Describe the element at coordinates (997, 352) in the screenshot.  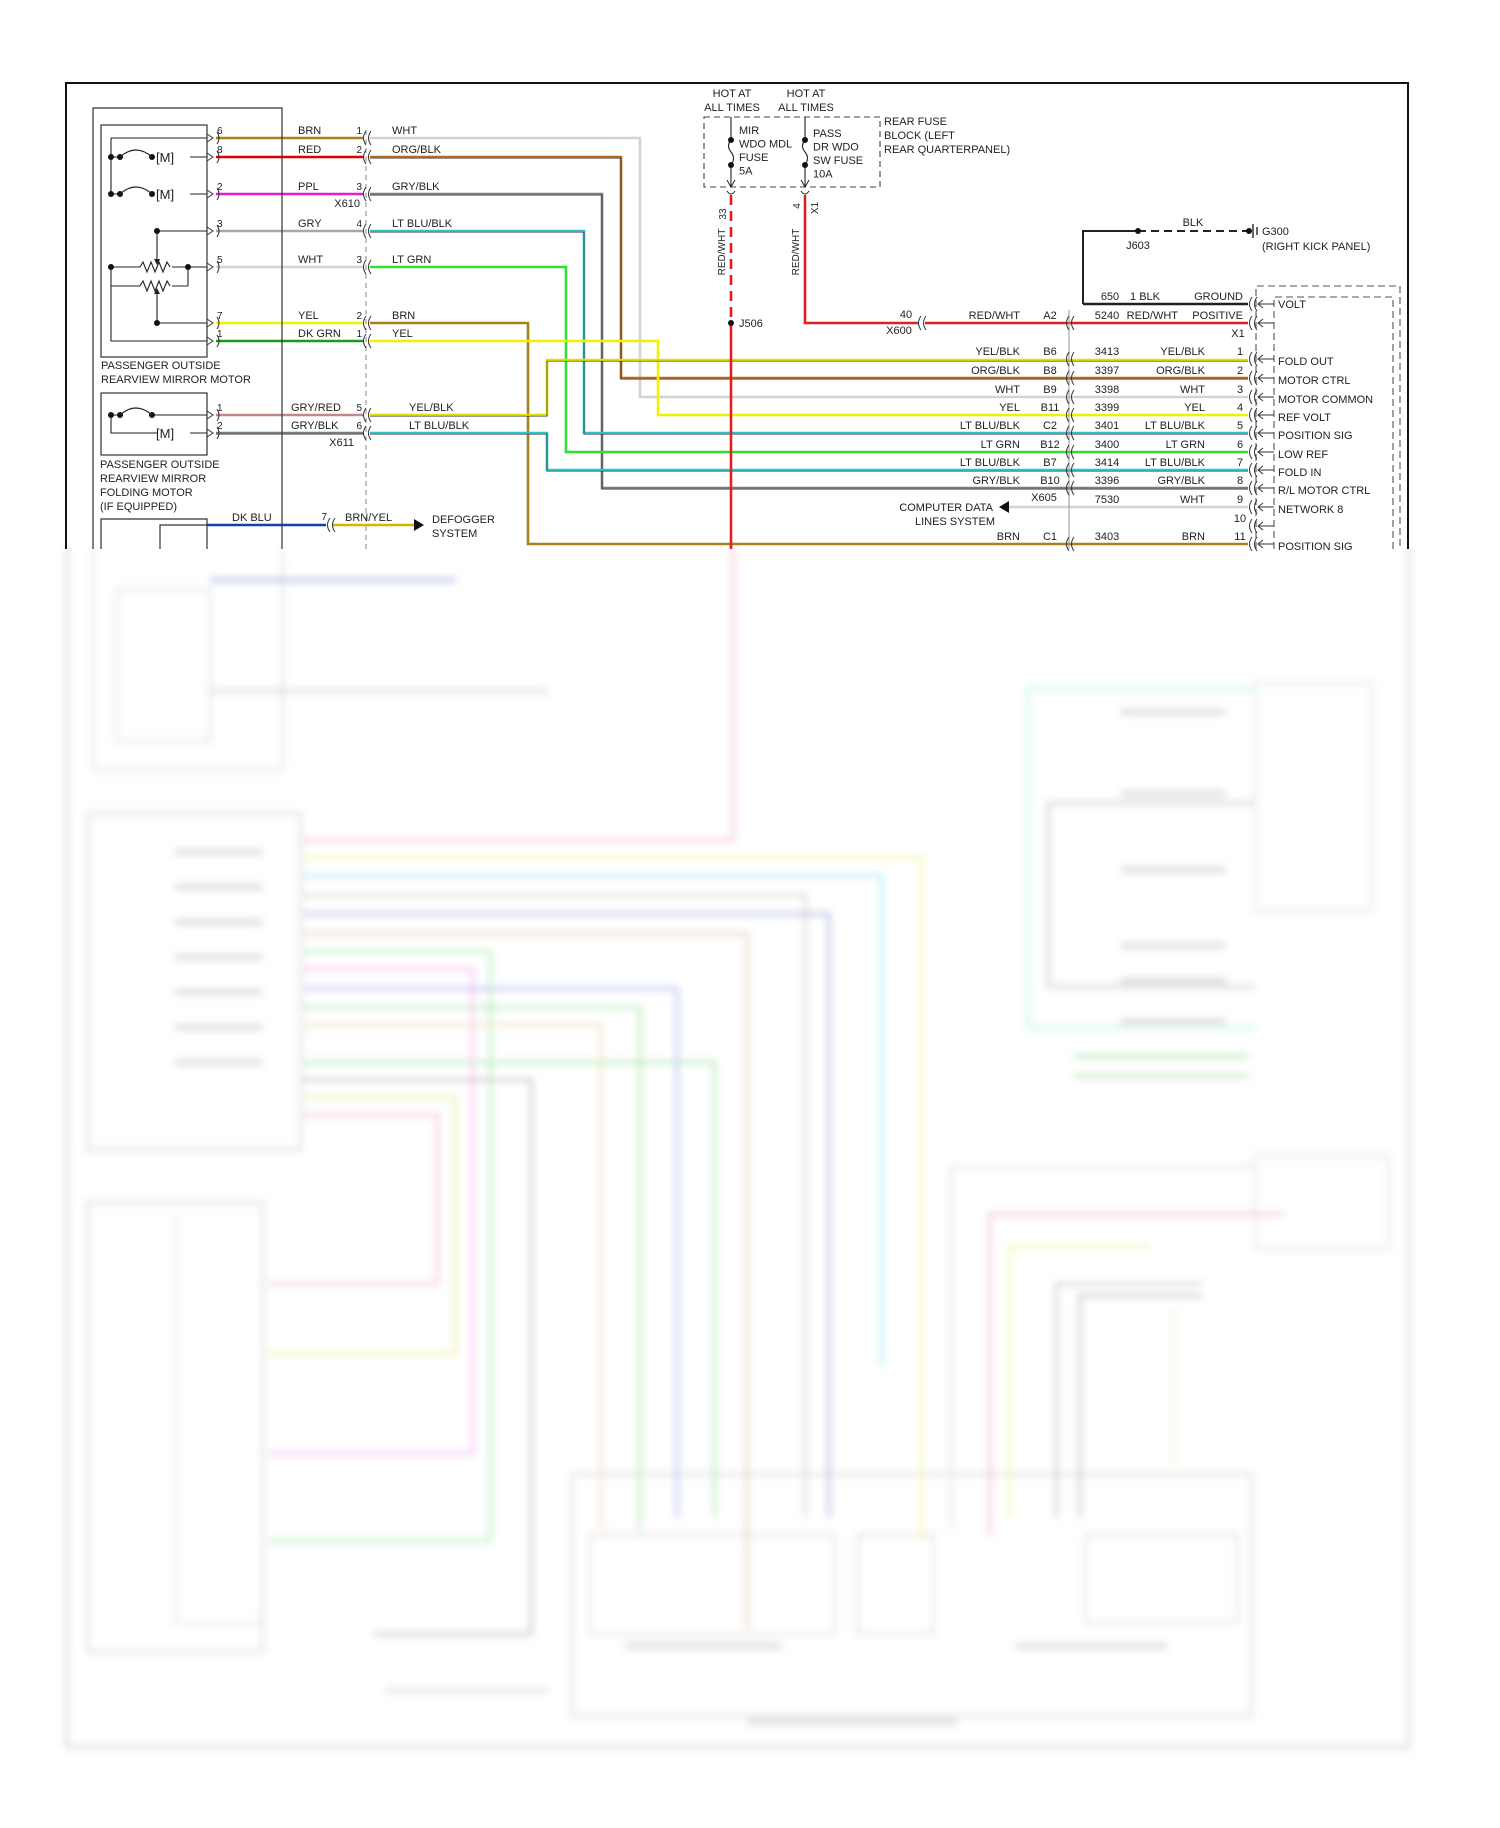
I see `label-module-rows-0-left_wire: YEL/BLK` at that location.